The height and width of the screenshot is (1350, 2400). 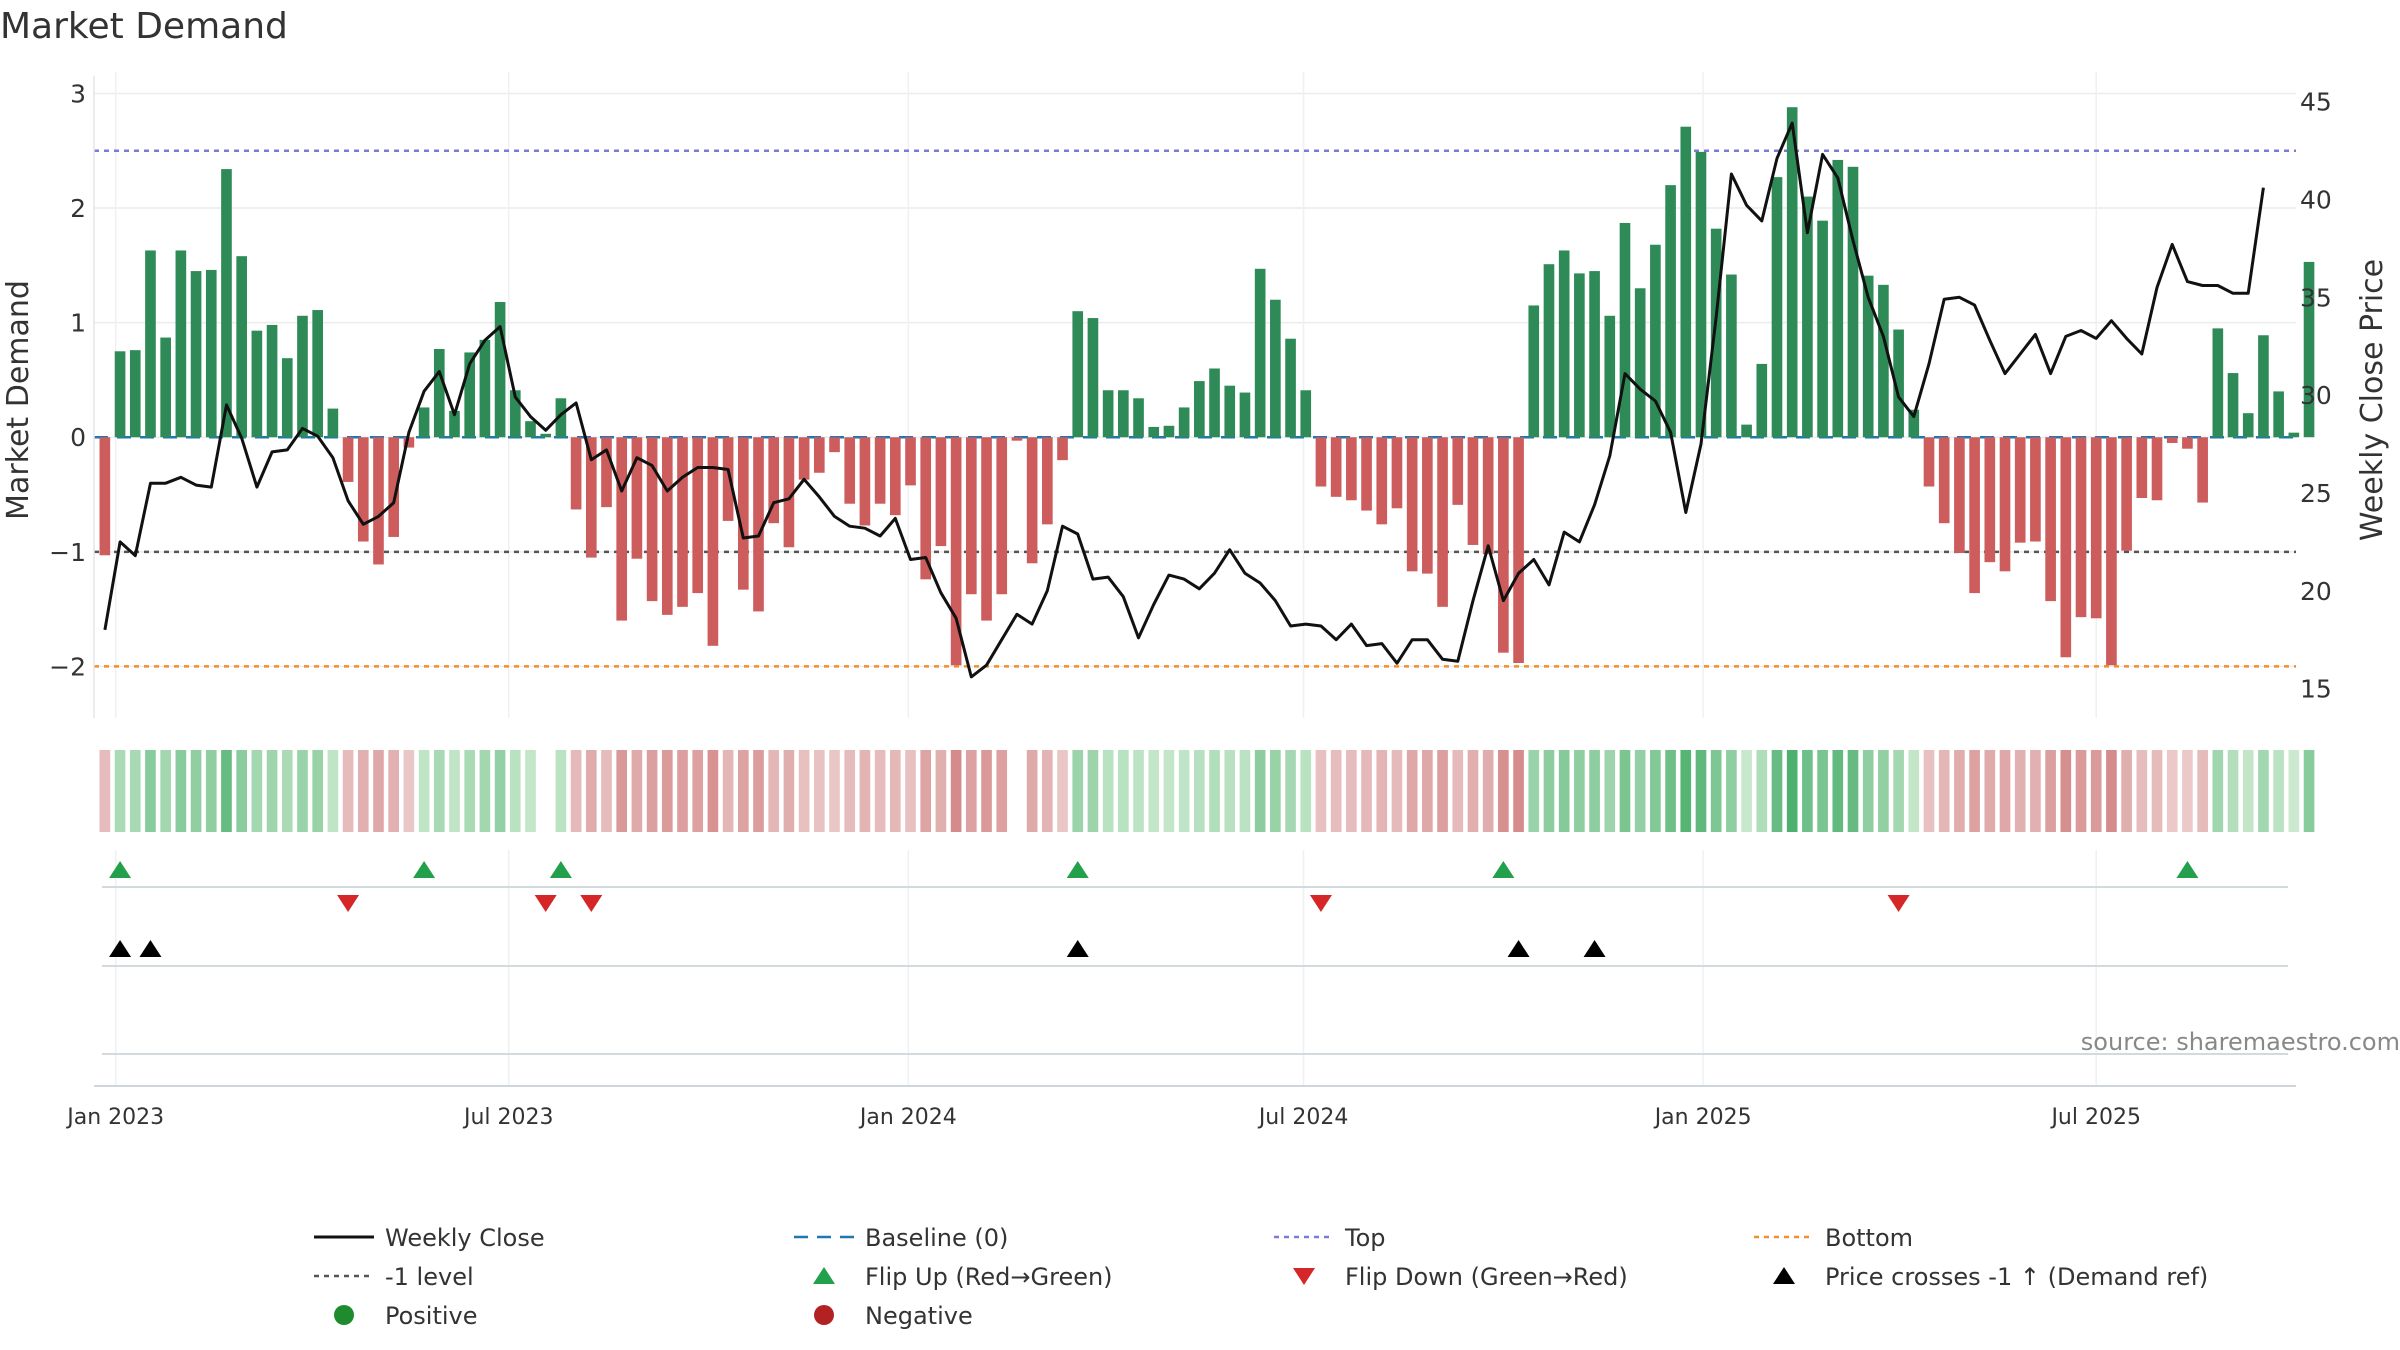 I want to click on y-axis-label-left: Market Demand, so click(x=18, y=400).